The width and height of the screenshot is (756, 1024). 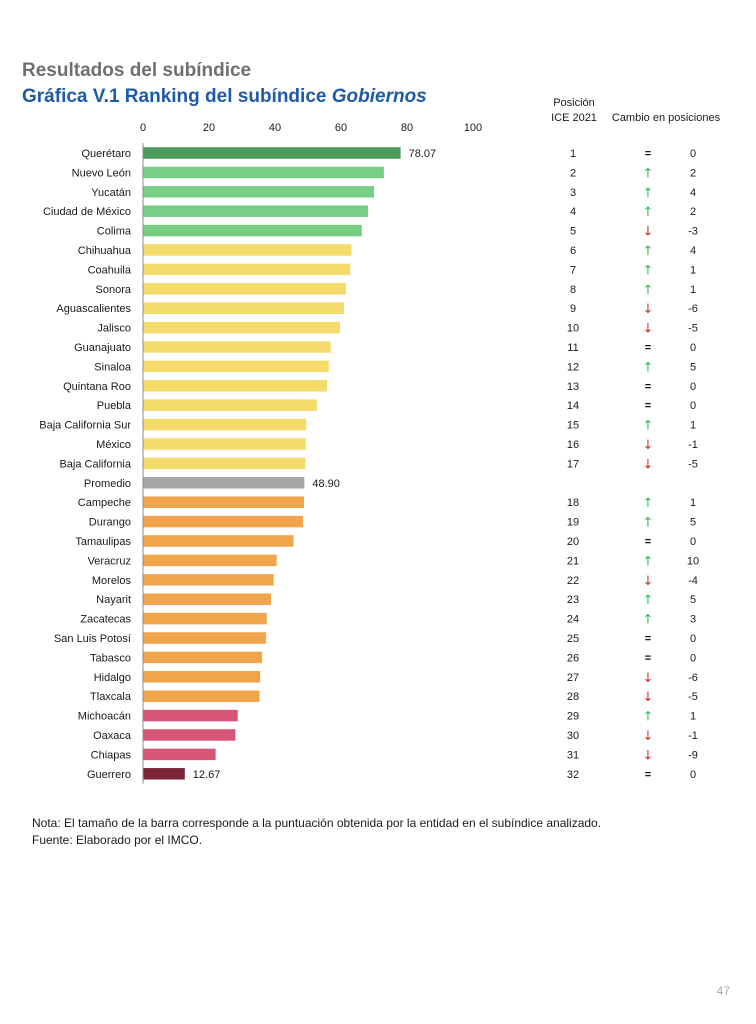 What do you see at coordinates (573, 736) in the screenshot?
I see `position-value: 30` at bounding box center [573, 736].